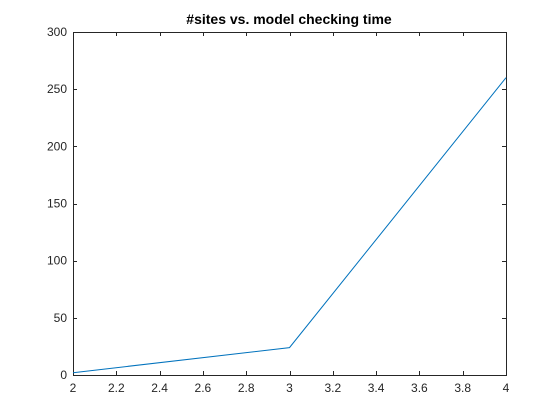 This screenshot has height=420, width=560. Describe the element at coordinates (462, 388) in the screenshot. I see `x-tick-label: 3.8` at that location.